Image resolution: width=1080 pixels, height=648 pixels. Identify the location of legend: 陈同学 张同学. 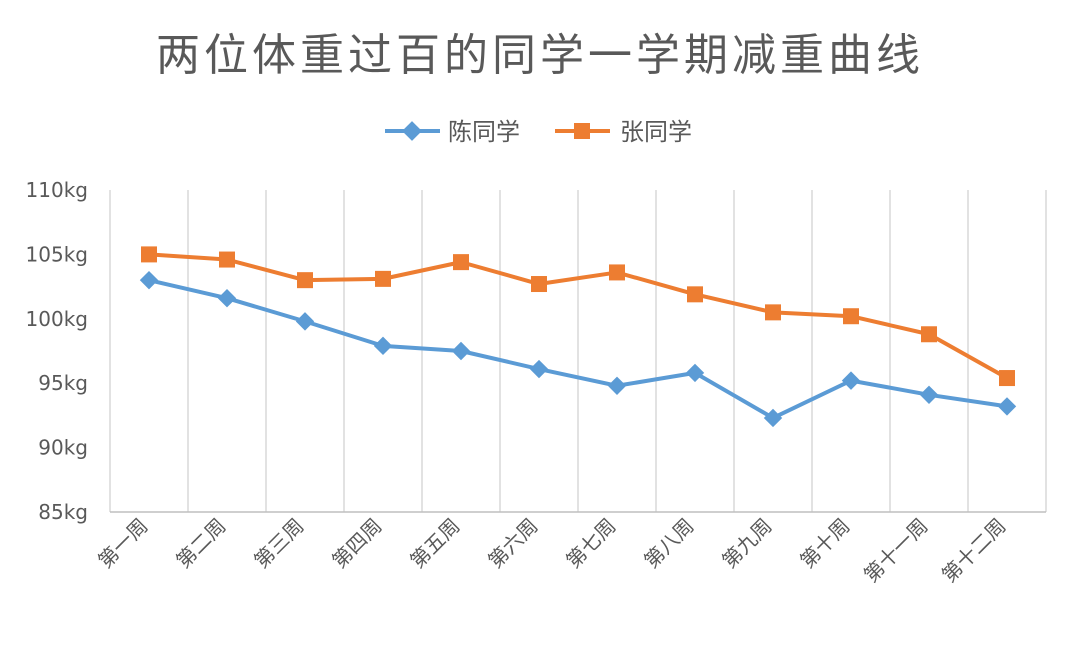
(538, 132).